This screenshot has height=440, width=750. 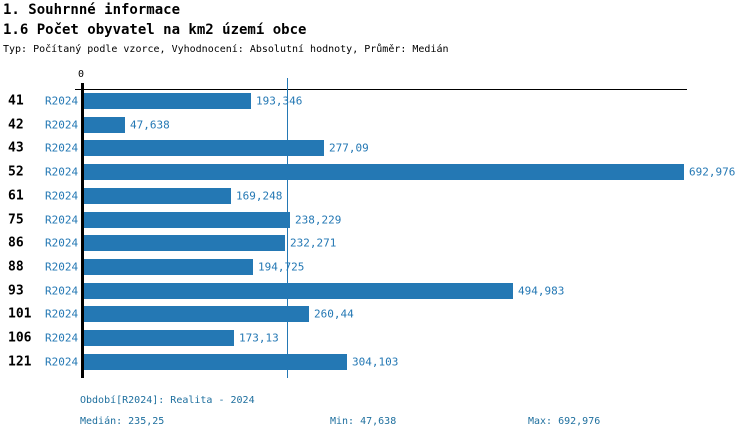 I want to click on y-axis-line, so click(x=82, y=230).